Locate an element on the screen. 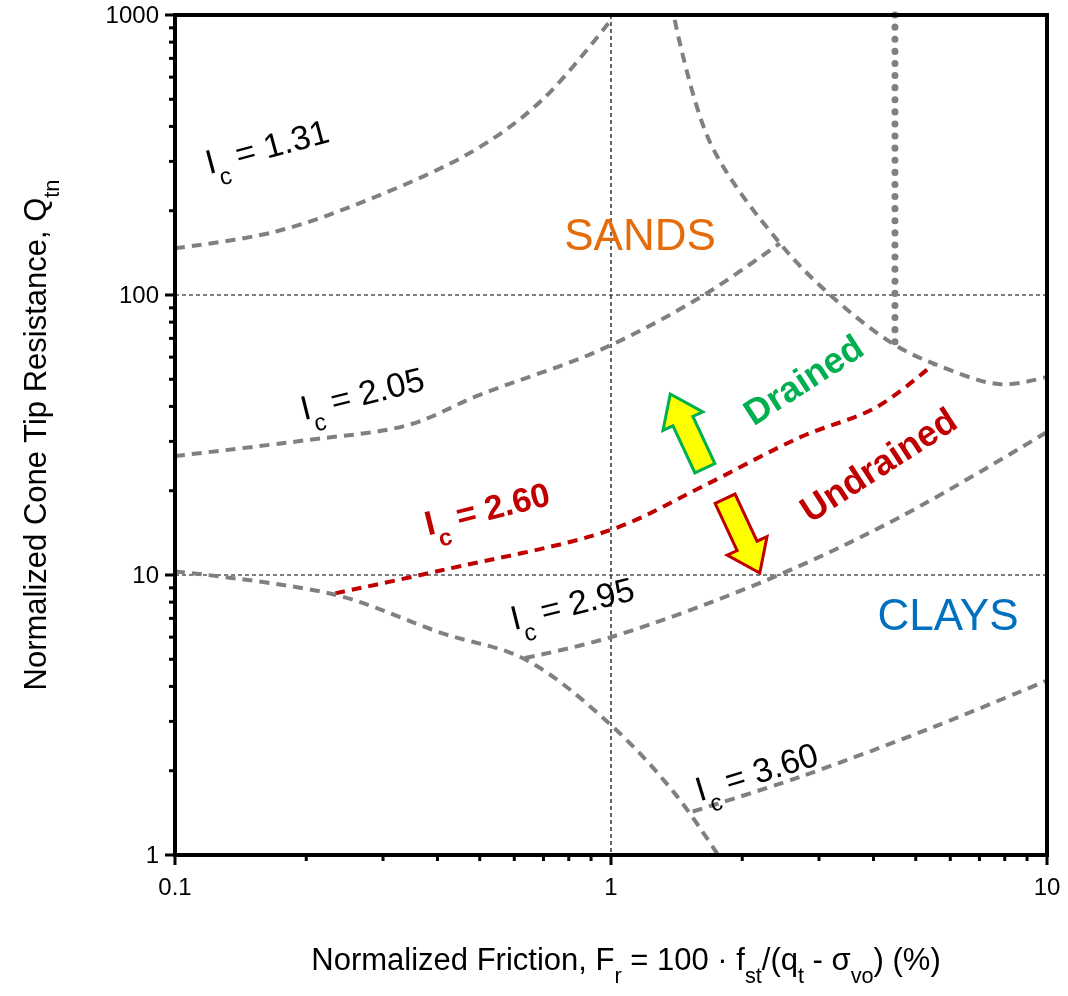 The height and width of the screenshot is (996, 1068). text: I$_{c}$ = 1.31 is located at coordinates (266, 150).